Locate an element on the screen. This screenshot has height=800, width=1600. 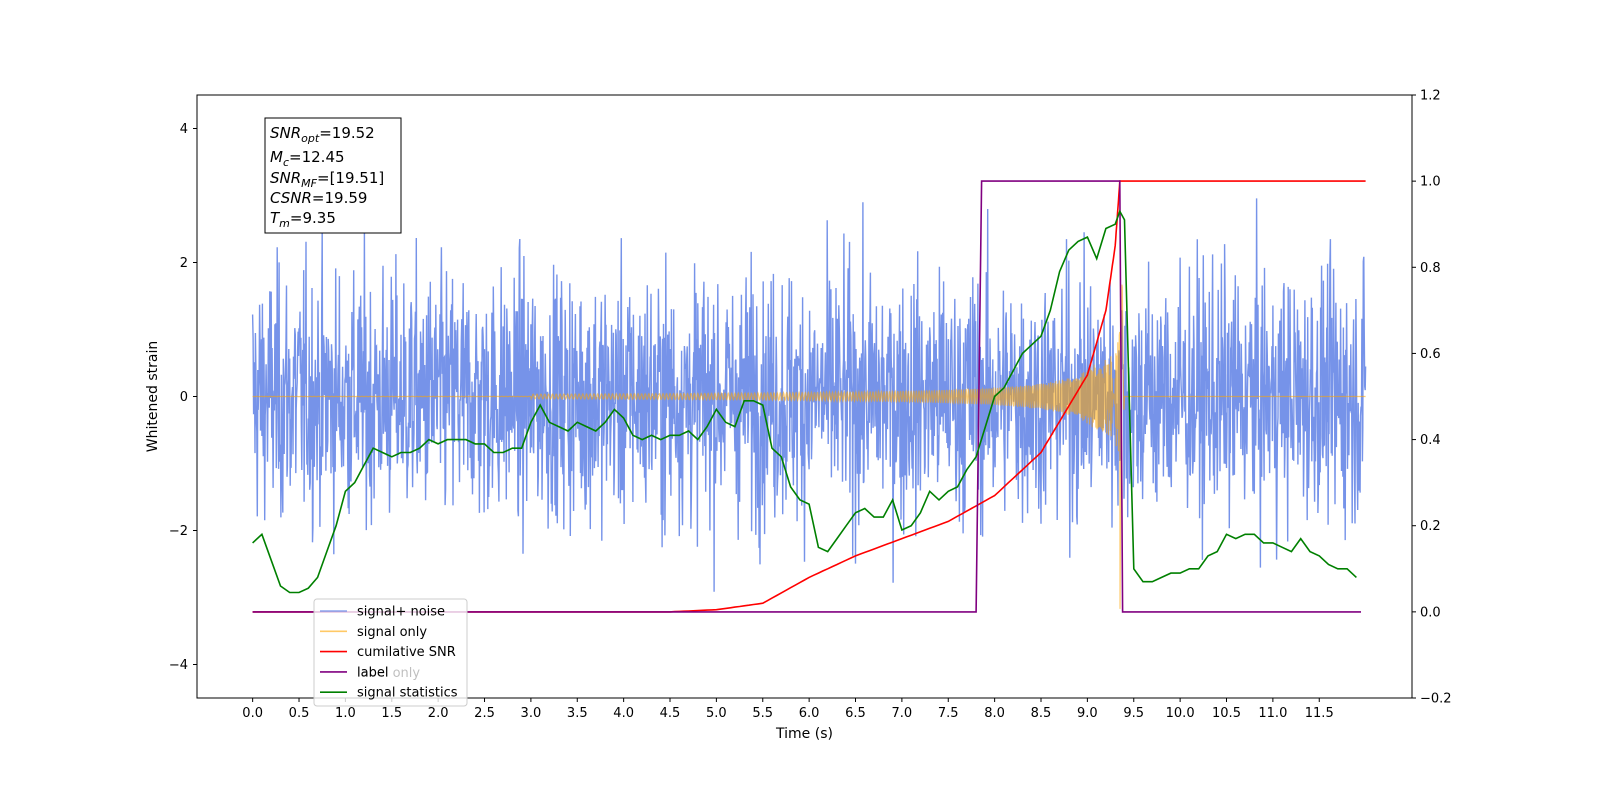
legend-entry: signal only is located at coordinates (373, 632).